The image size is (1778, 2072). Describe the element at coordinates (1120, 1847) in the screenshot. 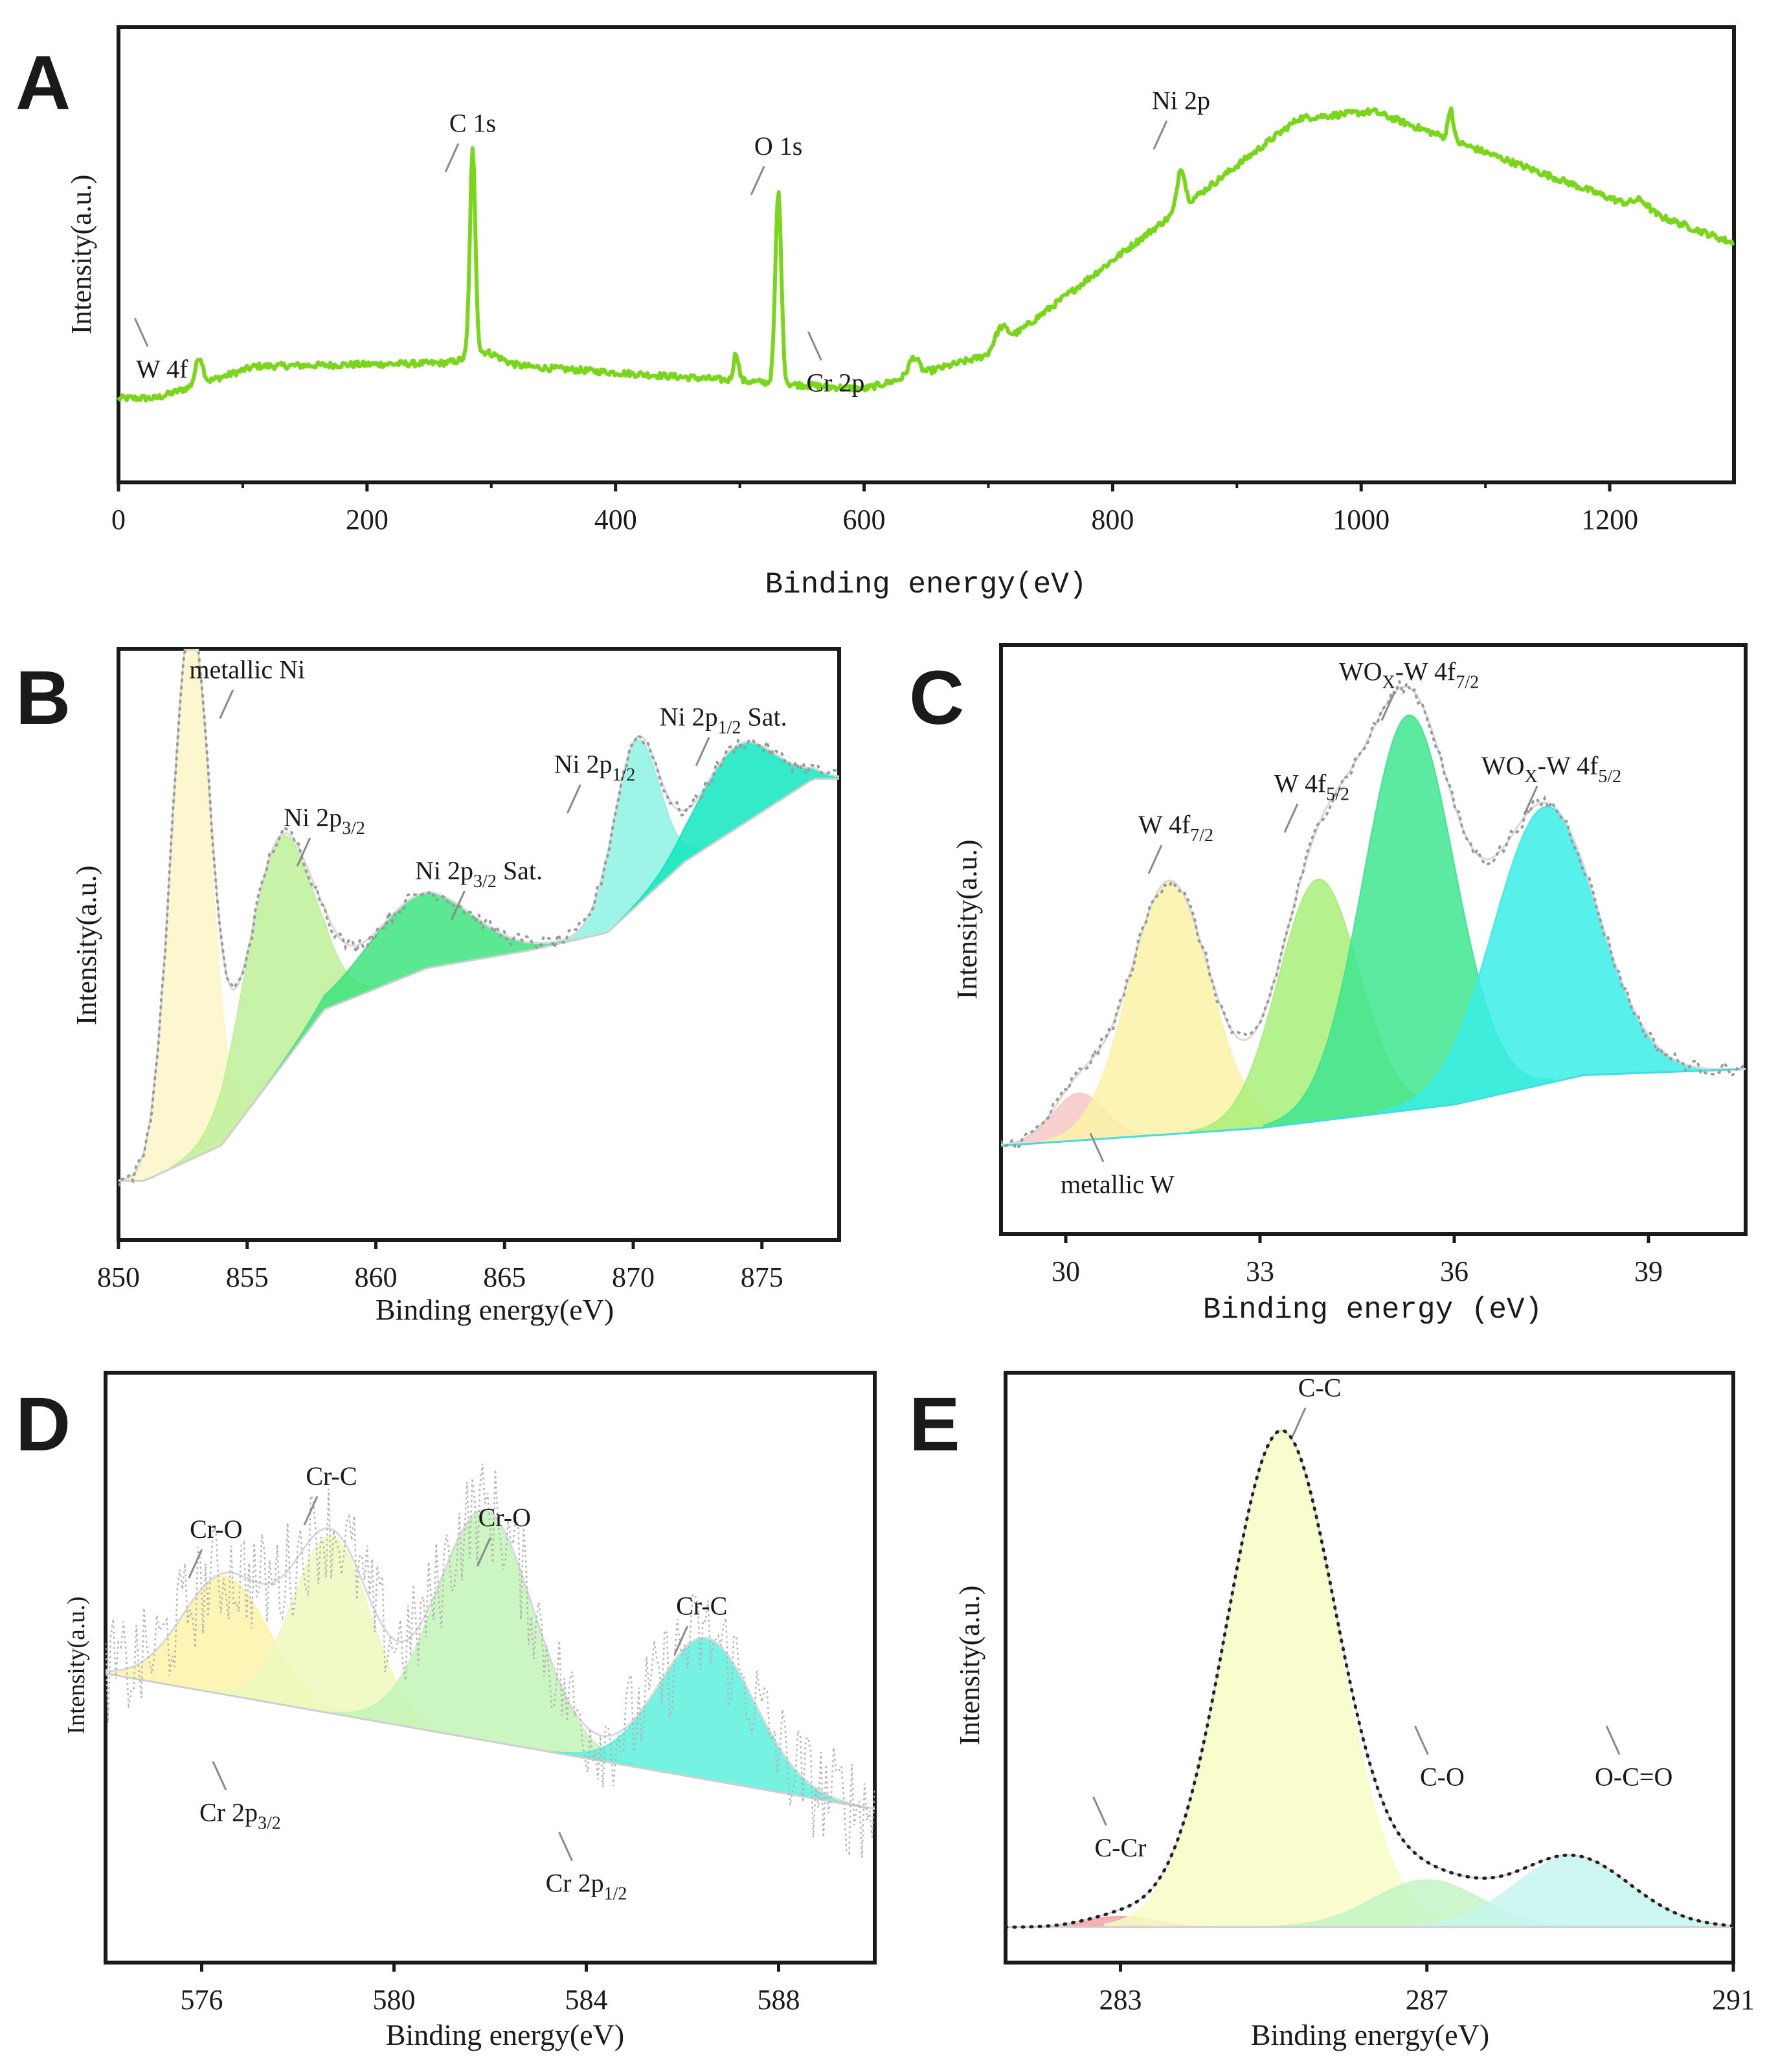

I see `annotation-text-e-0: C-Cr` at that location.